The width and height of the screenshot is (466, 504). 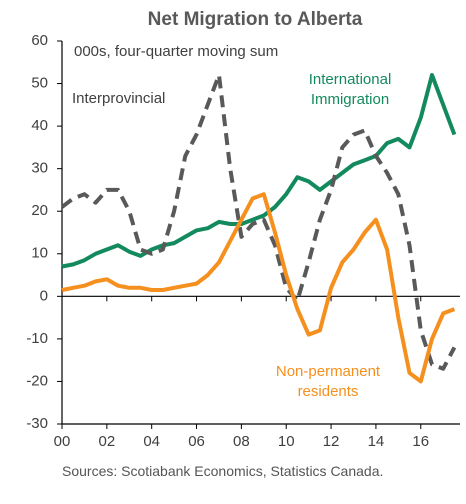 What do you see at coordinates (37, 380) in the screenshot?
I see `y-tick-label: -20` at bounding box center [37, 380].